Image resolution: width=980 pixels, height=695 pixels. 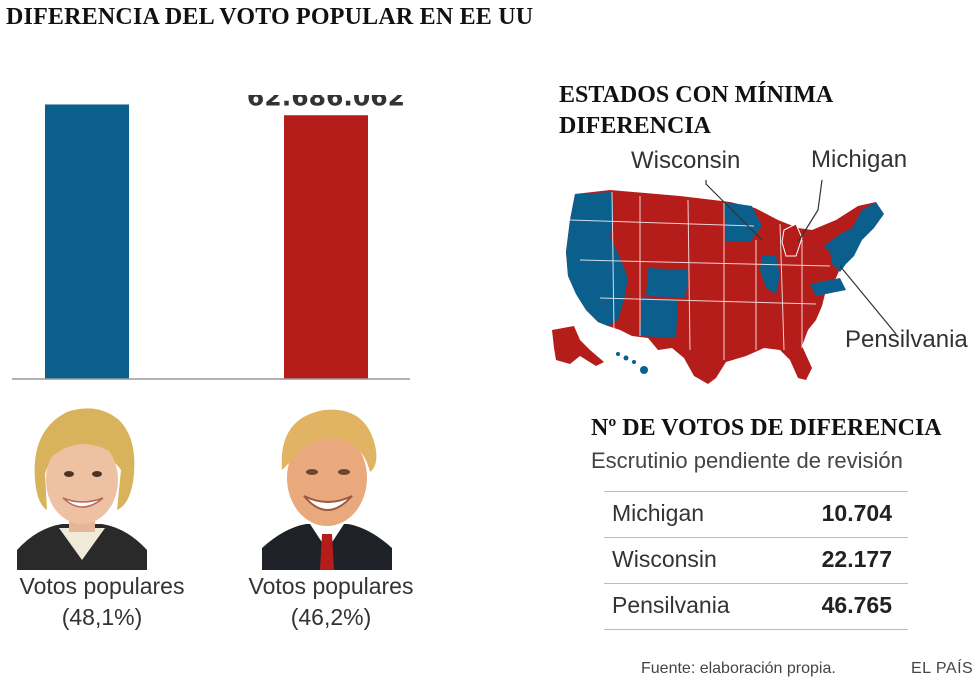 I want to click on bar-trump, so click(x=326, y=247).